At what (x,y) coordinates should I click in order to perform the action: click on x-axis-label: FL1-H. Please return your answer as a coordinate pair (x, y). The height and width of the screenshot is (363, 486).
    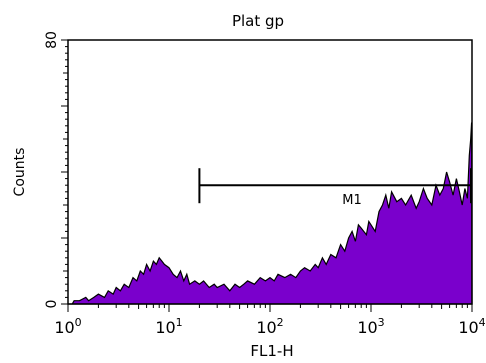
    Looking at the image, I should click on (271, 351).